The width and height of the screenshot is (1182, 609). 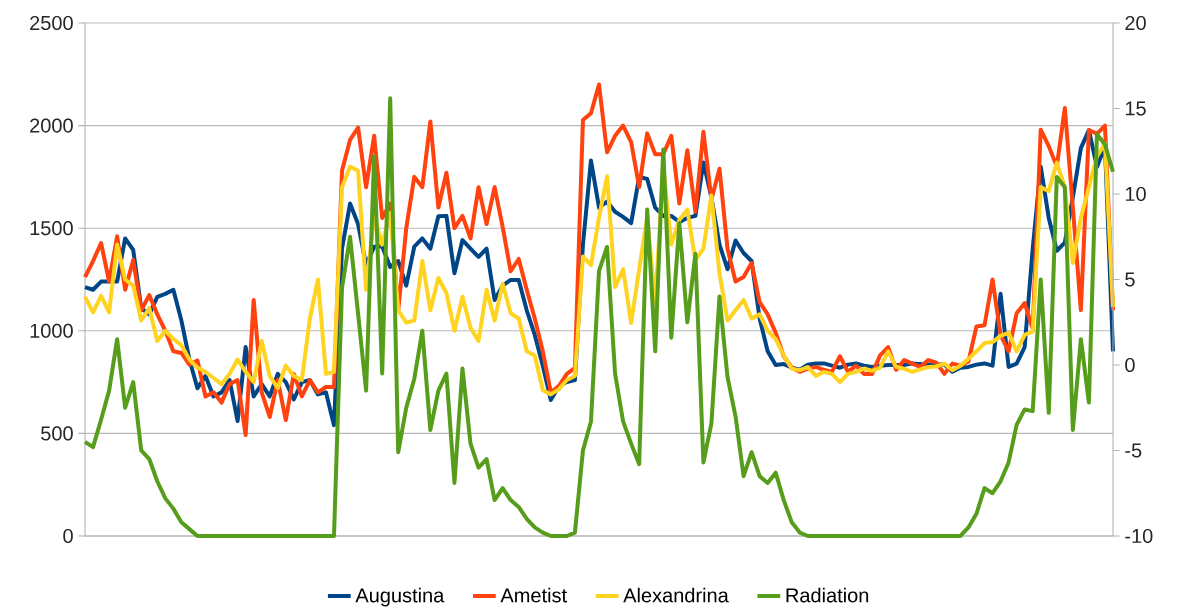 What do you see at coordinates (1133, 450) in the screenshot?
I see `y2-tick-label: -5` at bounding box center [1133, 450].